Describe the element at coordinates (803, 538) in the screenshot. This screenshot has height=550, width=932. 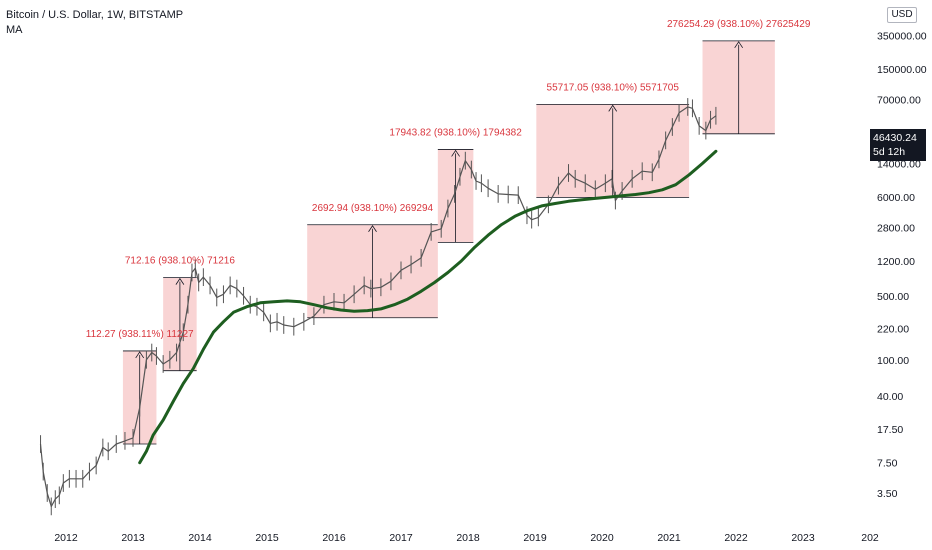
I see `x-tick-label: 2023` at that location.